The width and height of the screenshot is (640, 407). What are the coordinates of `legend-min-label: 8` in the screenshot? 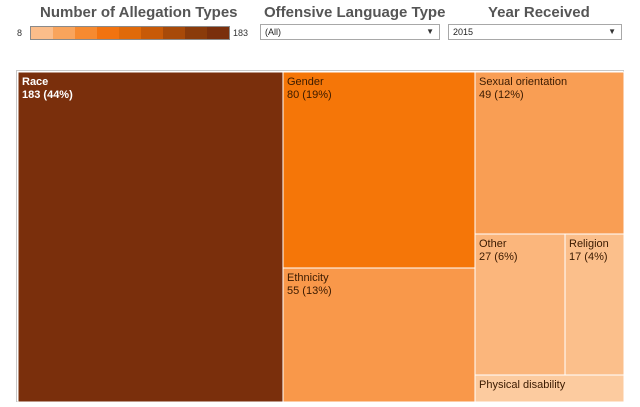 It's located at (20, 33).